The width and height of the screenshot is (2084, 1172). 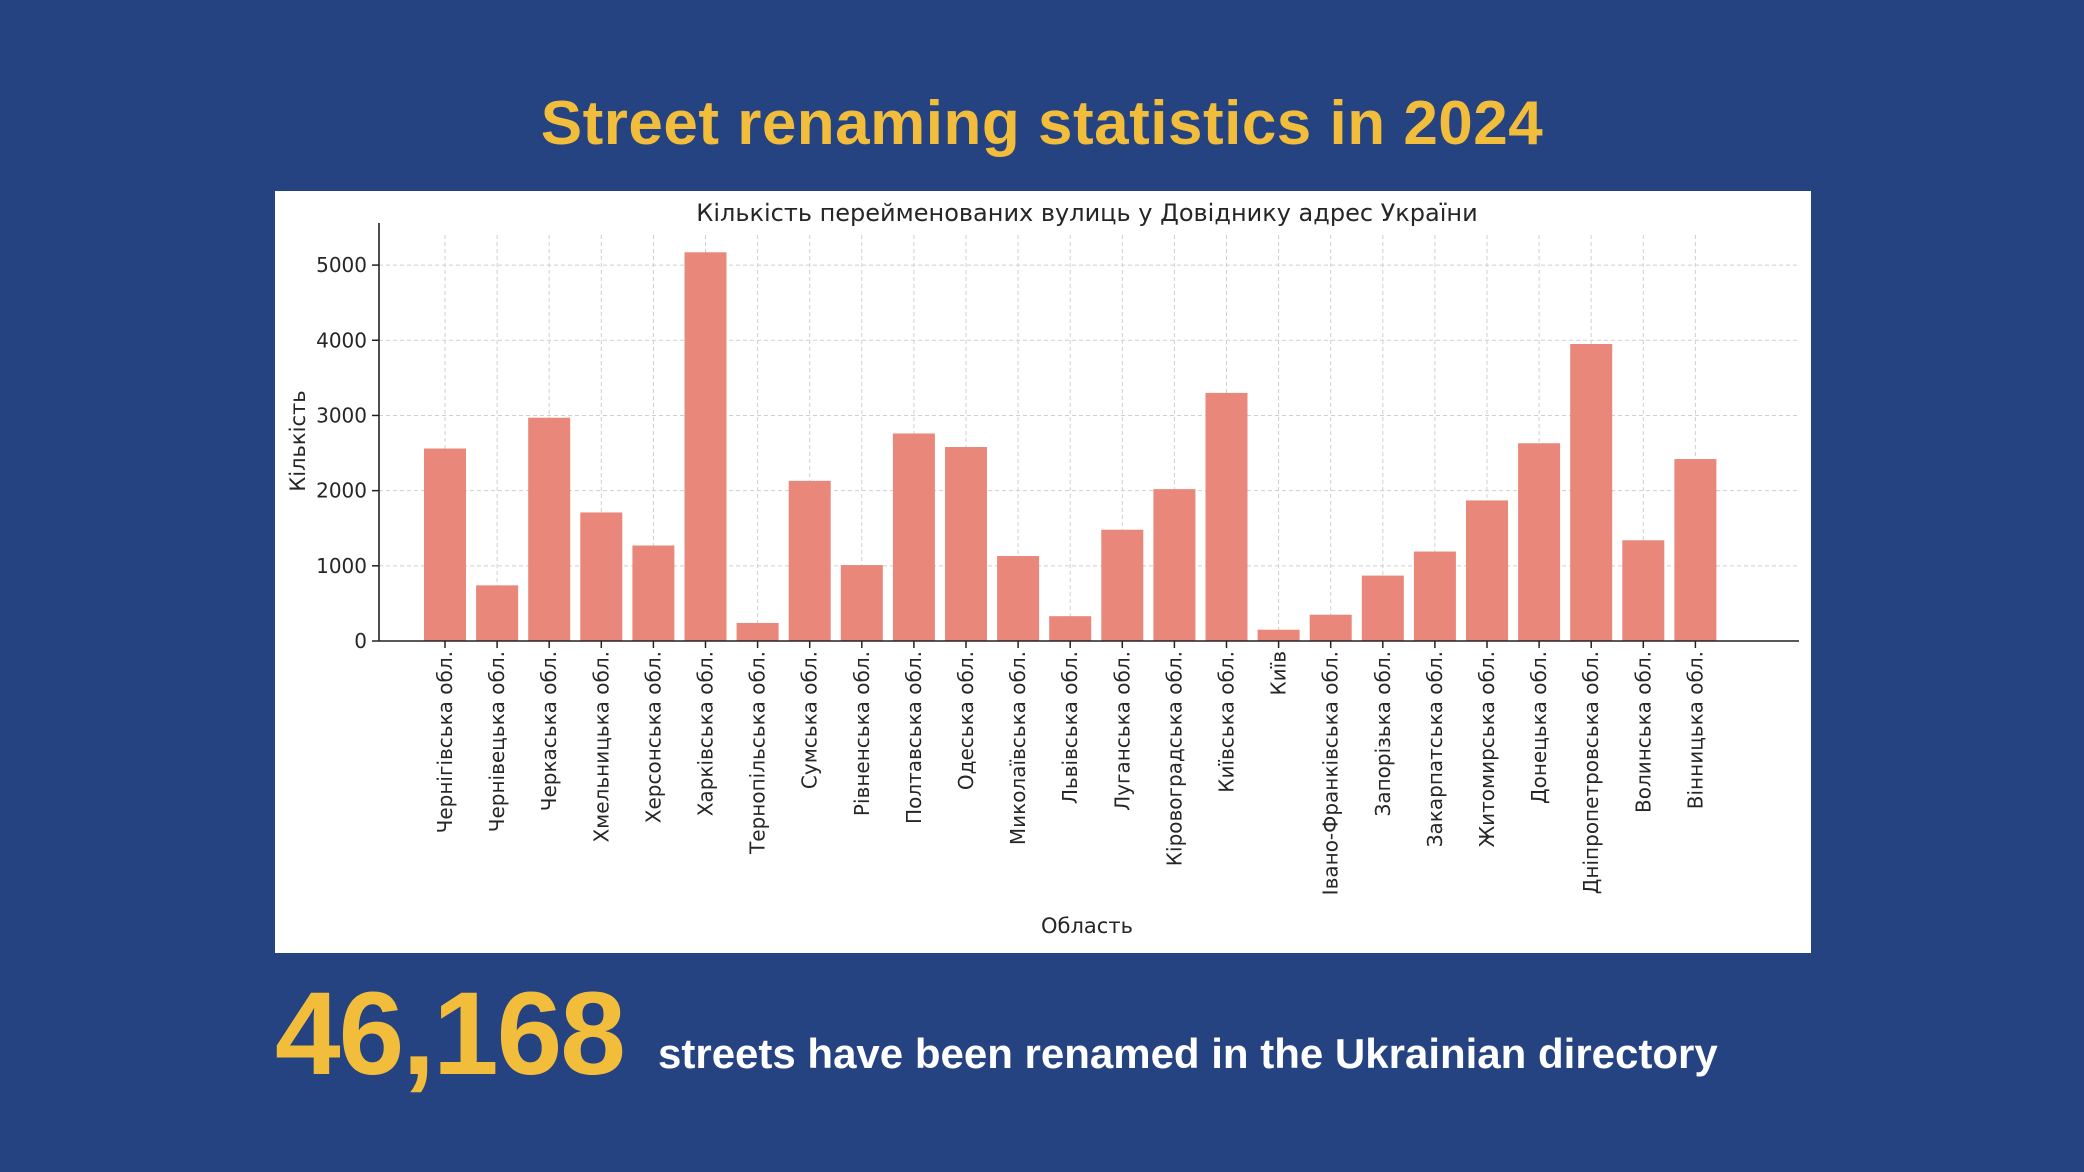 I want to click on y-tick-label: 1000, so click(x=341, y=566).